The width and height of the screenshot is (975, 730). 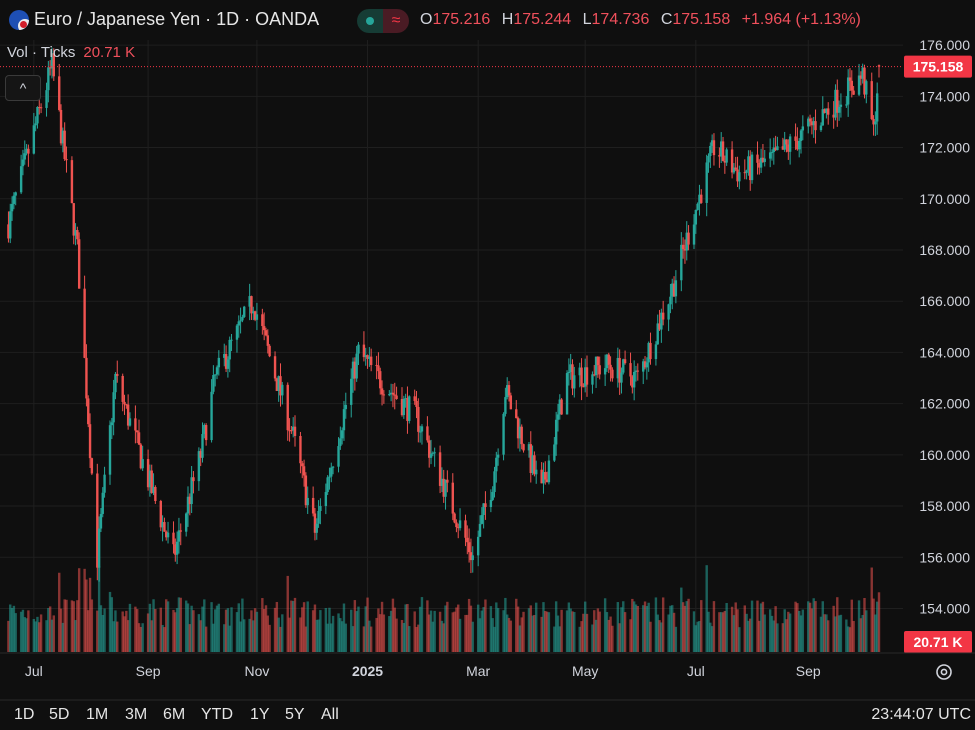 I want to click on utc-clock: 23:44:07 UTC, so click(x=921, y=714).